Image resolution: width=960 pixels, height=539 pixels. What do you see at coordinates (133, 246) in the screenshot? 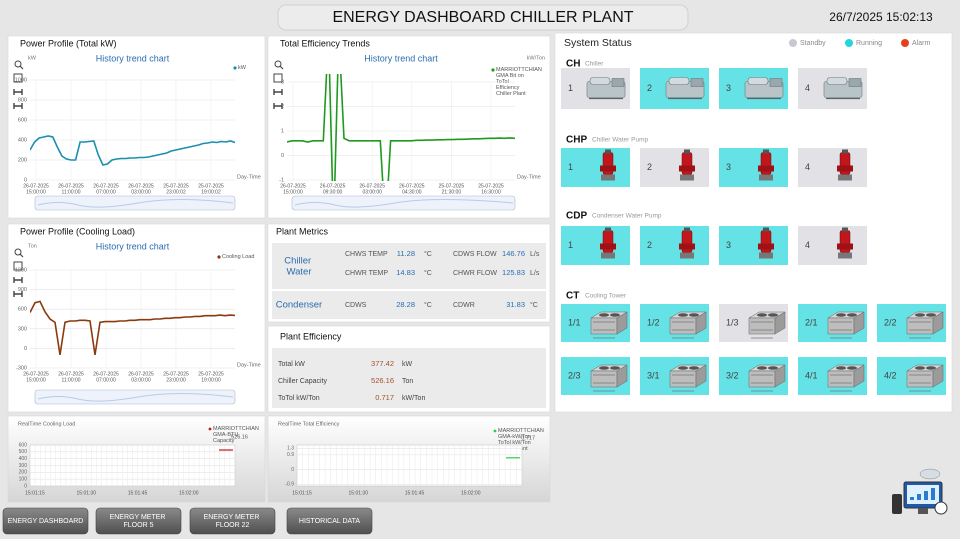
I see `chart-subtitle: History trend chart` at bounding box center [133, 246].